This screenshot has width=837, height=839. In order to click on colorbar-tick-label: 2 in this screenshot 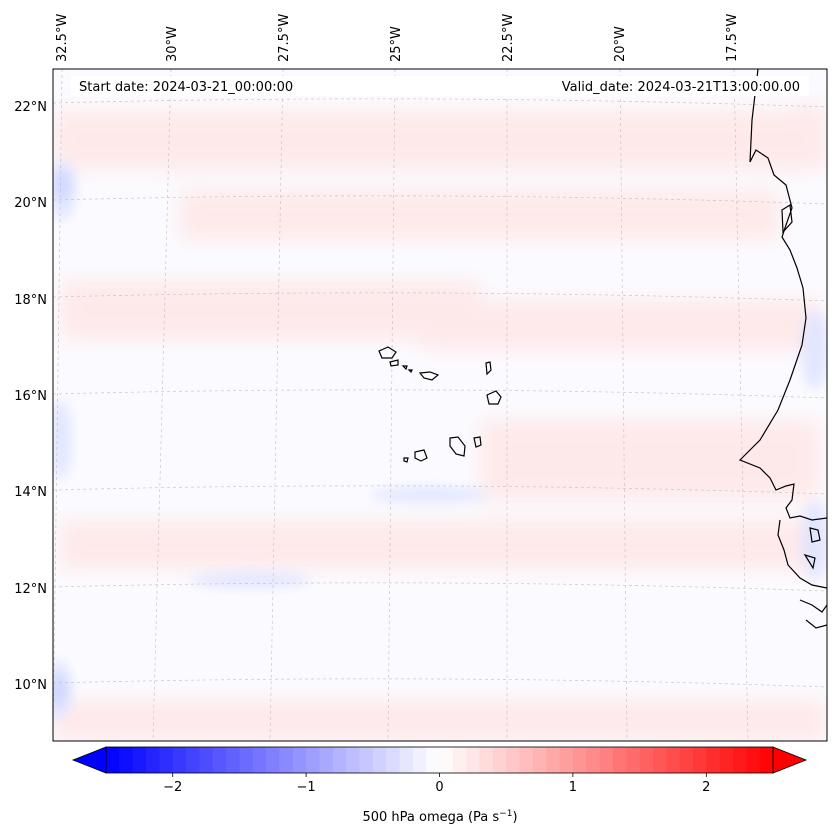, I will do `click(706, 787)`.